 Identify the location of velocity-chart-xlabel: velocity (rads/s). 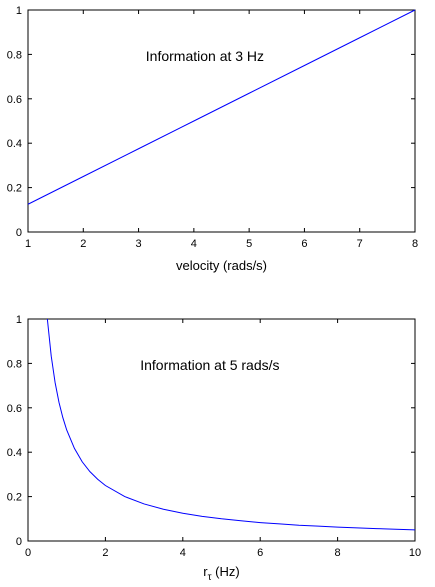
(221, 265).